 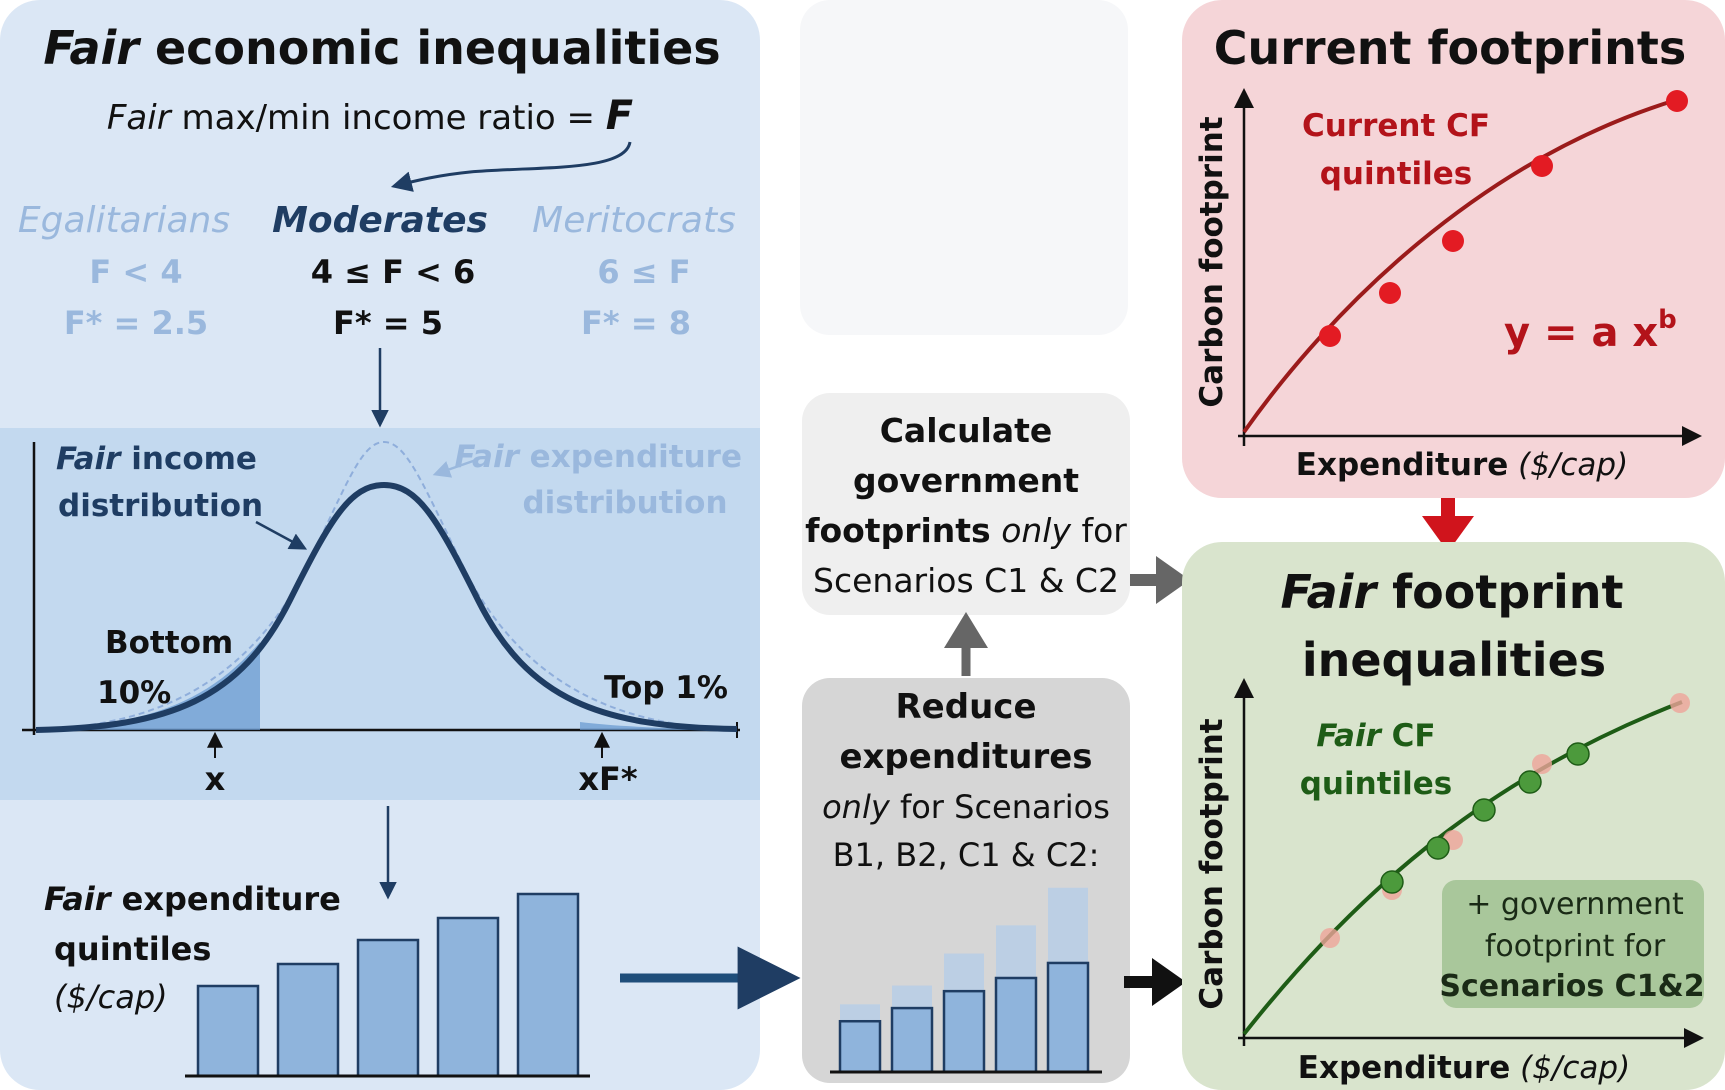 What do you see at coordinates (643, 272) in the screenshot?
I see `group-range: 6 ≤ F` at bounding box center [643, 272].